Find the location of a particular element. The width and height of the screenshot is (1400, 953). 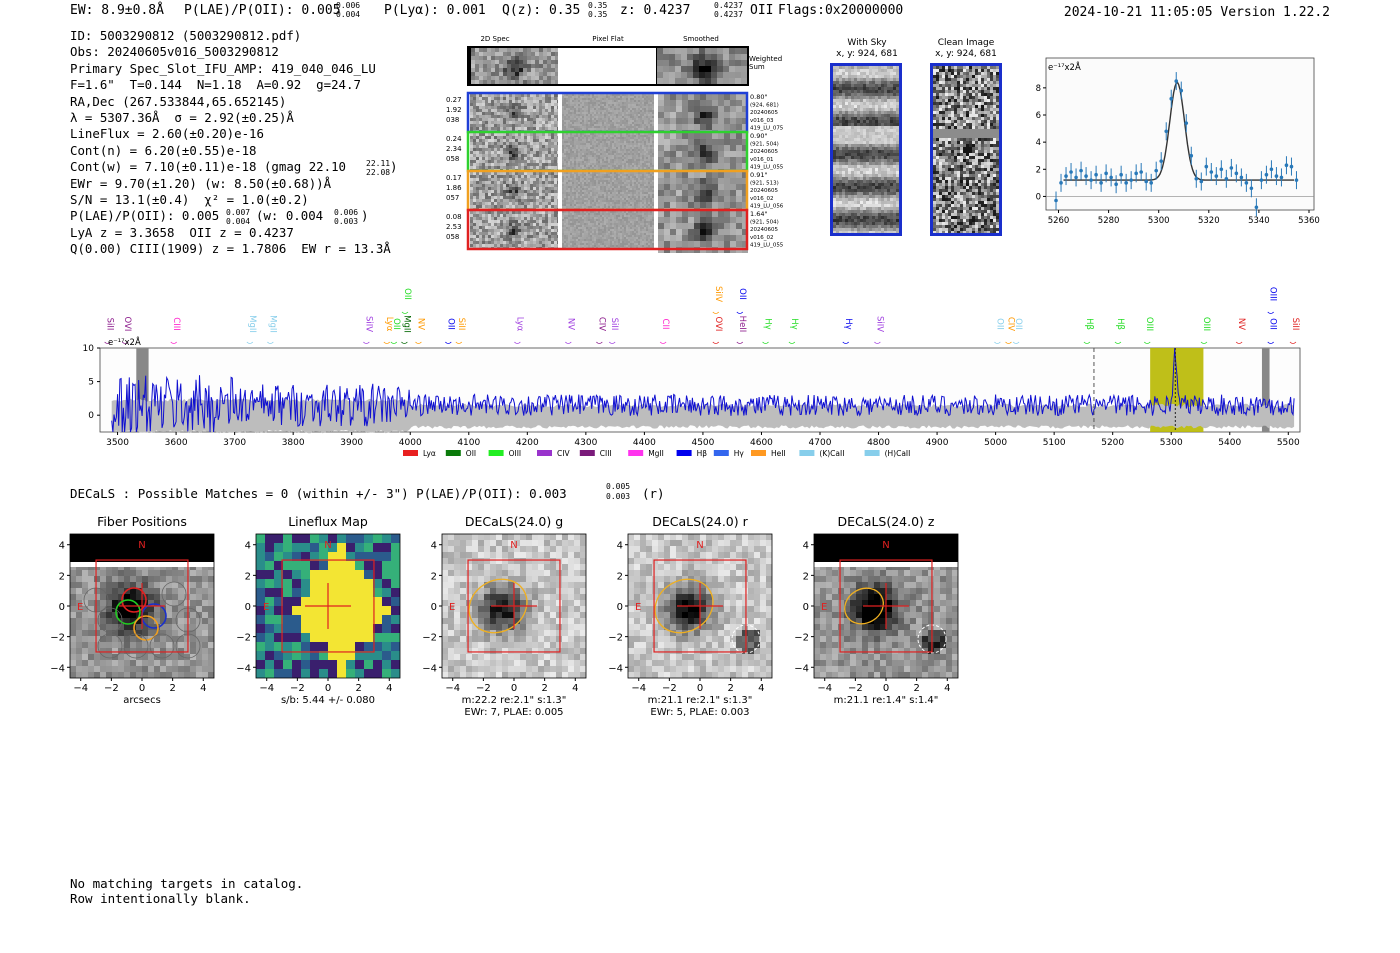

cutout-divider is located at coordinates (560, 151).